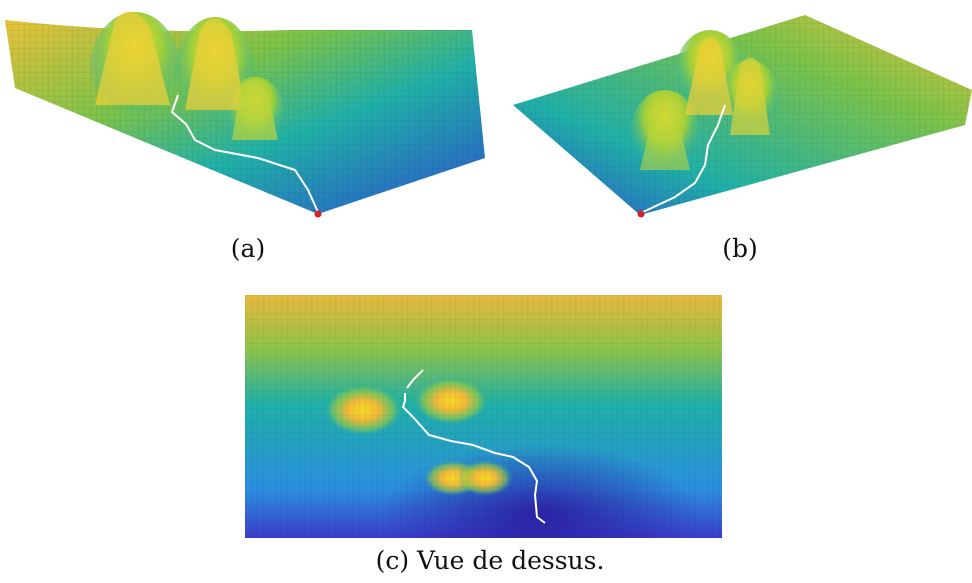 This screenshot has width=972, height=583. I want to click on caption-b: (b), so click(740, 248).